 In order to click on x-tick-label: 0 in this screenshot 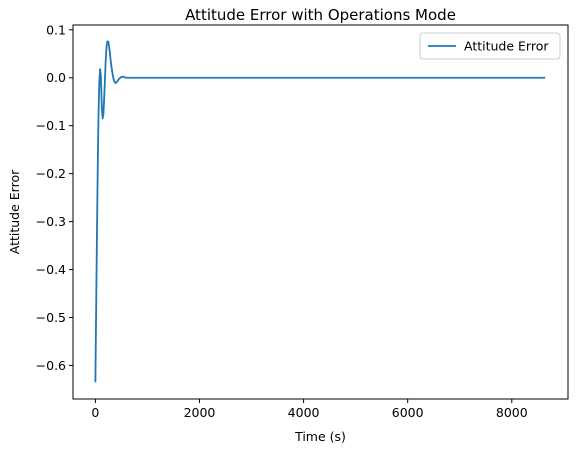, I will do `click(95, 412)`.